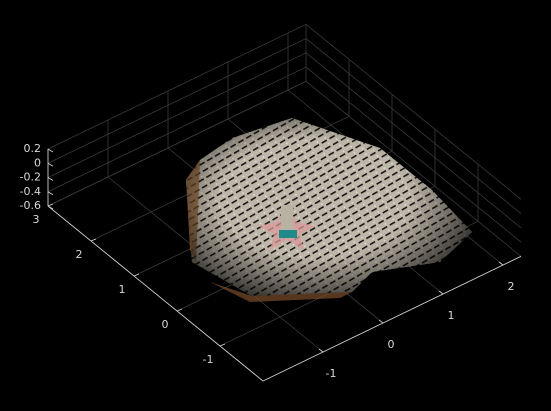 The height and width of the screenshot is (411, 551). Describe the element at coordinates (30, 205) in the screenshot. I see `z-tick-label: -0.6` at that location.